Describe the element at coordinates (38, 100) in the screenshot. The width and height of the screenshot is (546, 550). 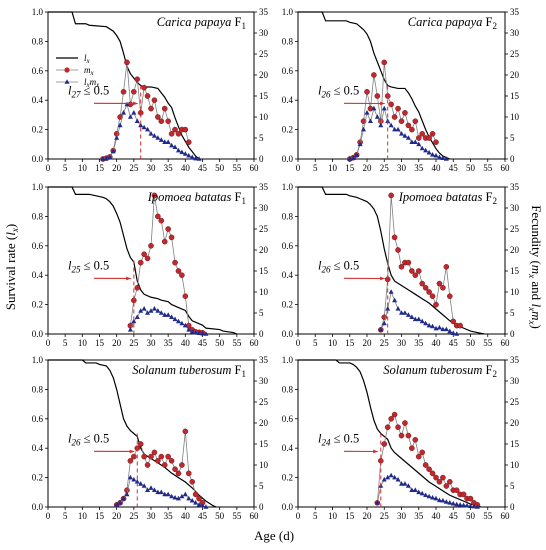
I see `y-left-tick-label: 0.4` at that location.